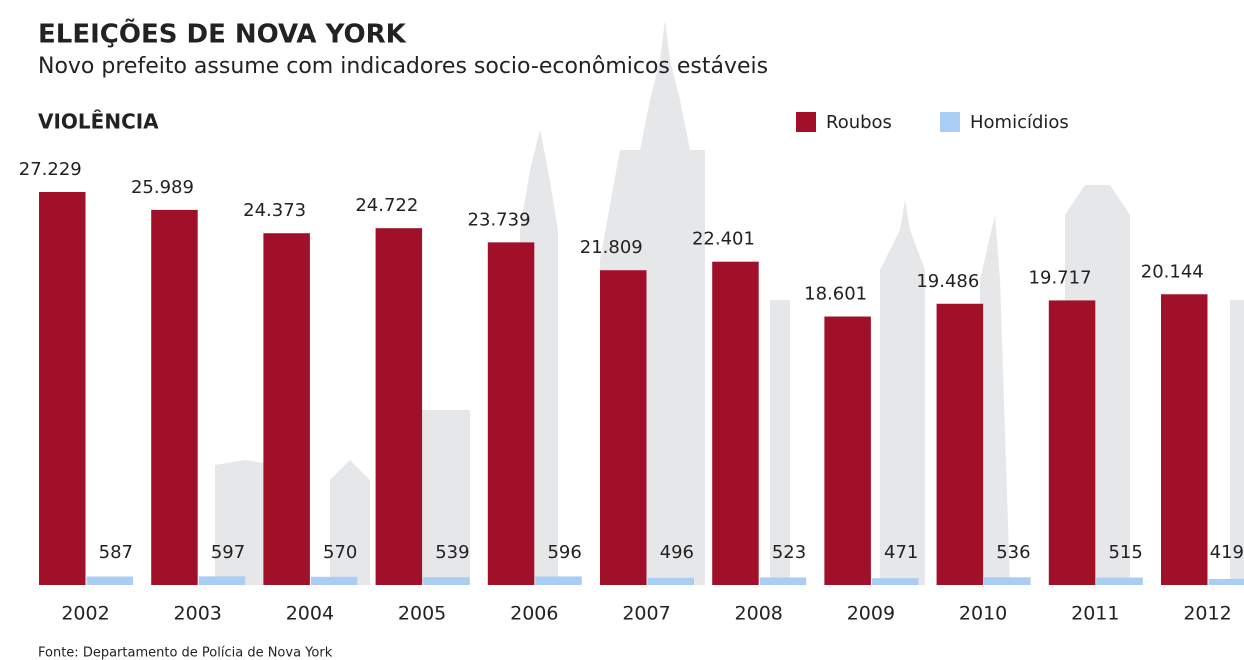 This screenshot has width=1244, height=660. What do you see at coordinates (1125, 552) in the screenshot?
I see `value-label: 515` at bounding box center [1125, 552].